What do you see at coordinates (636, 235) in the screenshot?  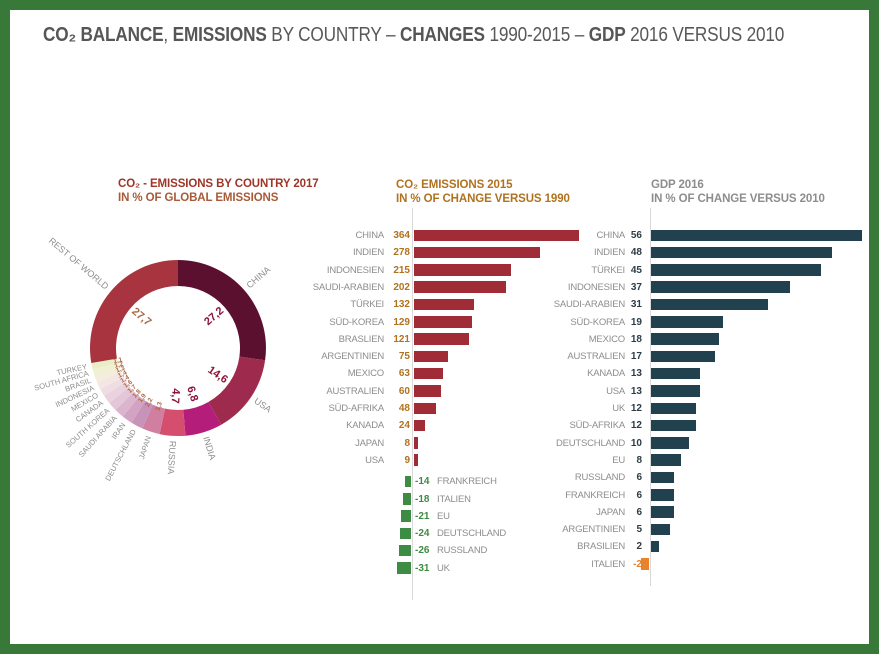 I see `bar-value-china: 56` at bounding box center [636, 235].